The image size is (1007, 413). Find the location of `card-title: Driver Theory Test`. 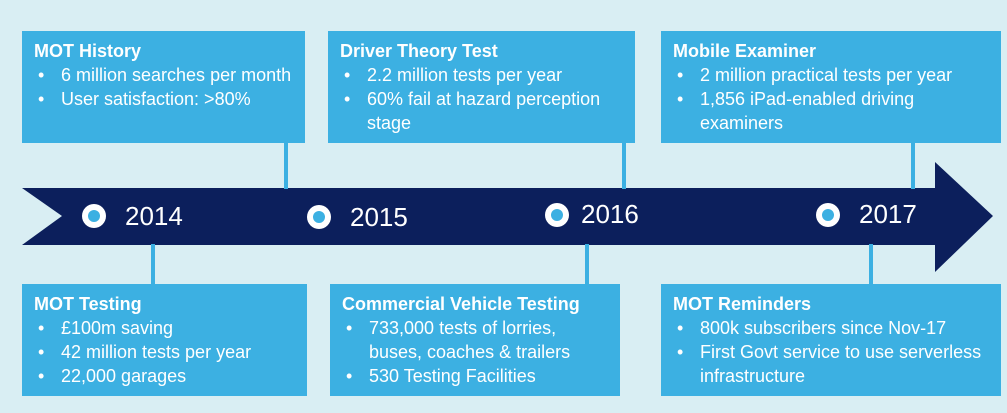

card-title: Driver Theory Test is located at coordinates (419, 51).